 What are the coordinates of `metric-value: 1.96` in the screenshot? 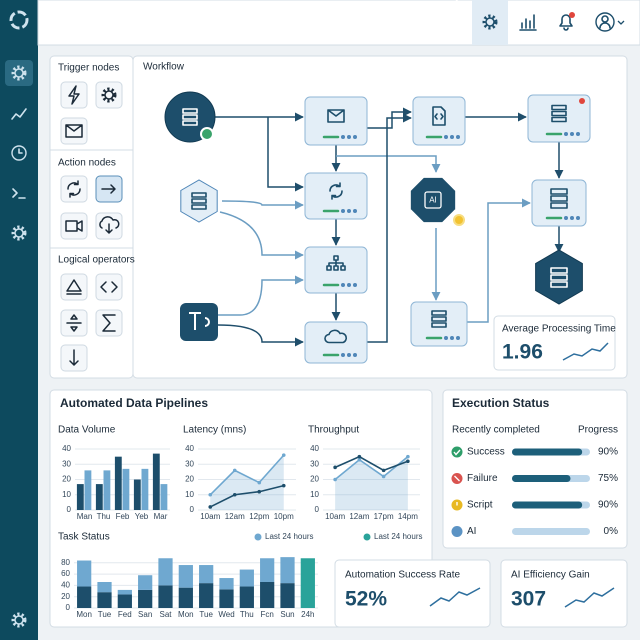 It's located at (522, 352).